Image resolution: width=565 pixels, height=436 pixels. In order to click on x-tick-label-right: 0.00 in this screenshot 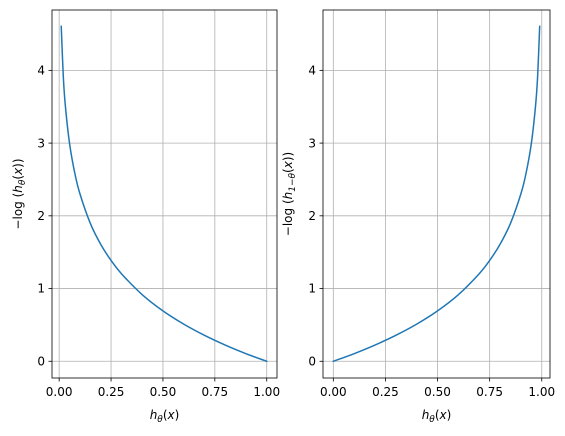, I will do `click(333, 392)`.